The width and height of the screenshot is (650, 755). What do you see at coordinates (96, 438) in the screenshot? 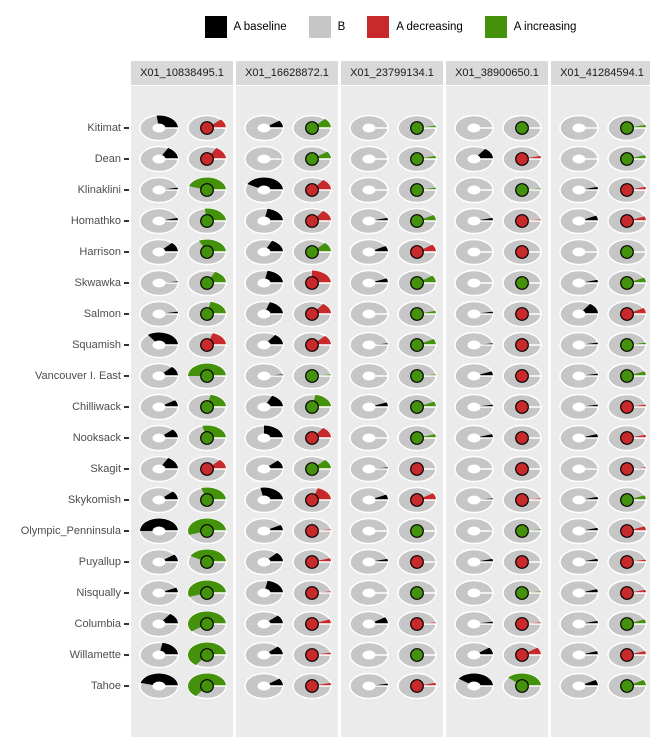
I see `row-label: Nooksack` at bounding box center [96, 438].